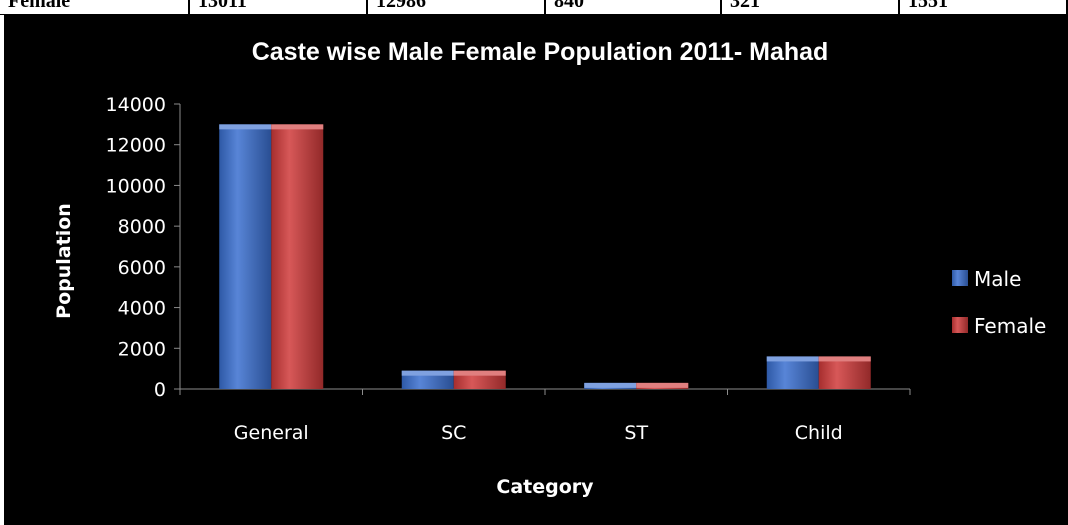  Describe the element at coordinates (142, 268) in the screenshot. I see `y-tick-label: 6000` at that location.